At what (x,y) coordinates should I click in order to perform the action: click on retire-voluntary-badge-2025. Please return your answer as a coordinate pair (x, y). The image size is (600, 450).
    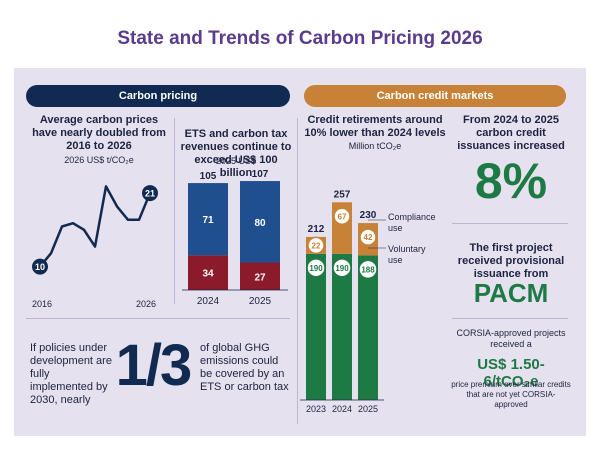
    Looking at the image, I should click on (368, 269).